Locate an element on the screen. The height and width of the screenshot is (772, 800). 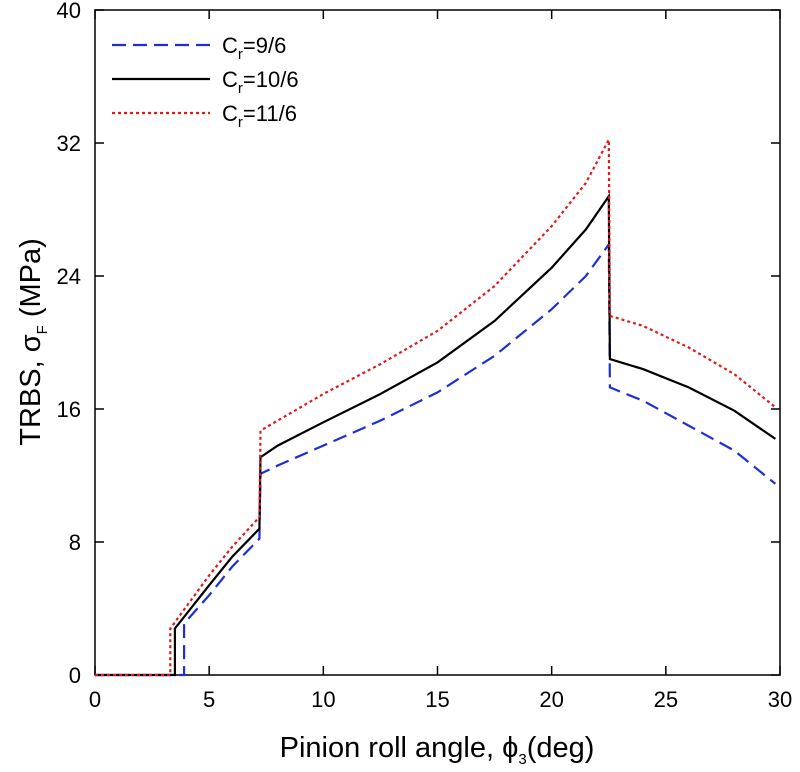
y-axis-title: TRBS, σF (MPa) is located at coordinates (33, 342).